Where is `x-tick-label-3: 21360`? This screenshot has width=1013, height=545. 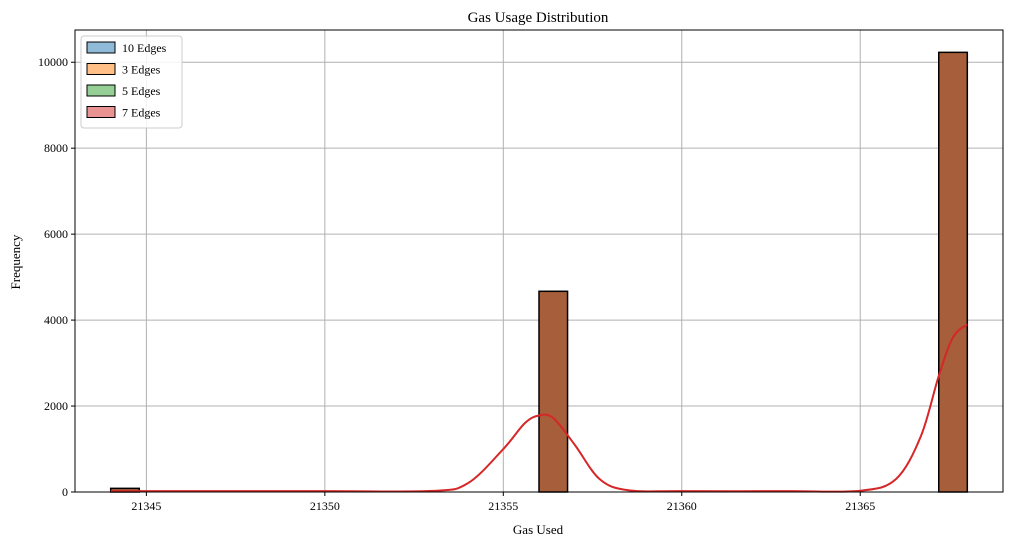
x-tick-label-3: 21360 is located at coordinates (682, 506).